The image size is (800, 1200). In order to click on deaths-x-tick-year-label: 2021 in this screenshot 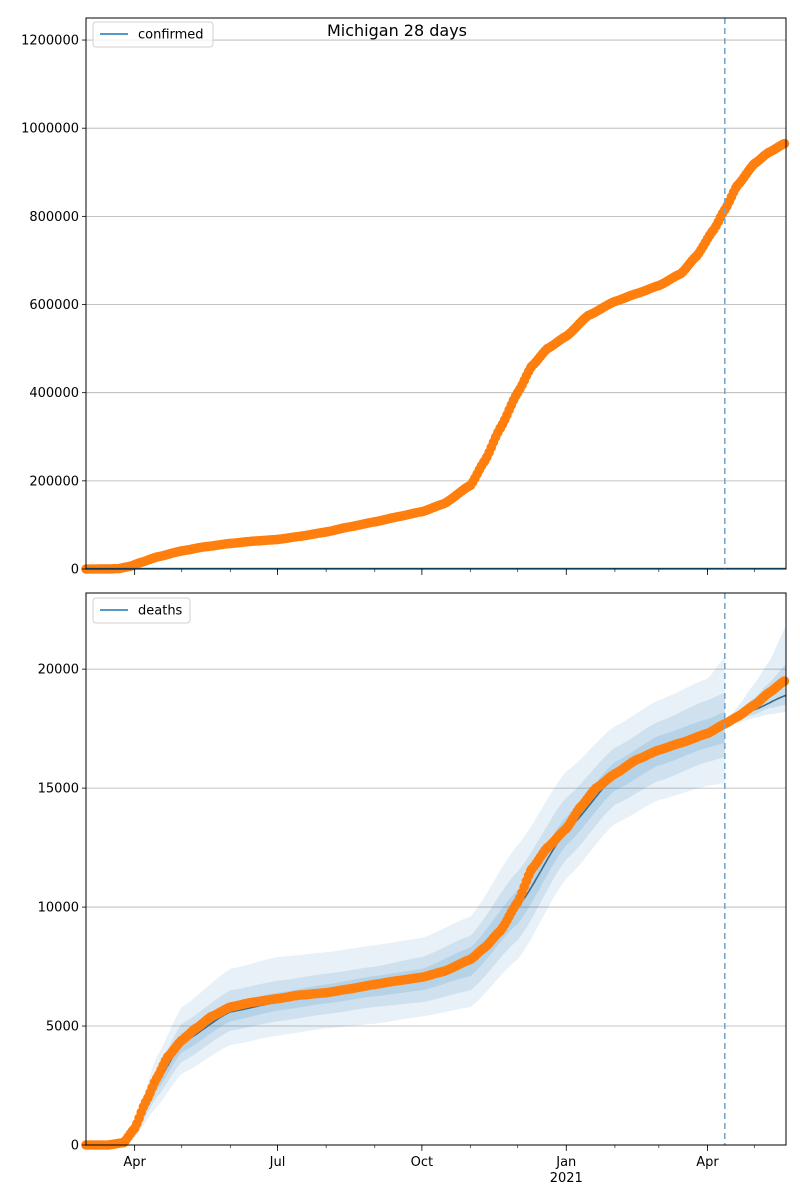, I will do `click(566, 1178)`.